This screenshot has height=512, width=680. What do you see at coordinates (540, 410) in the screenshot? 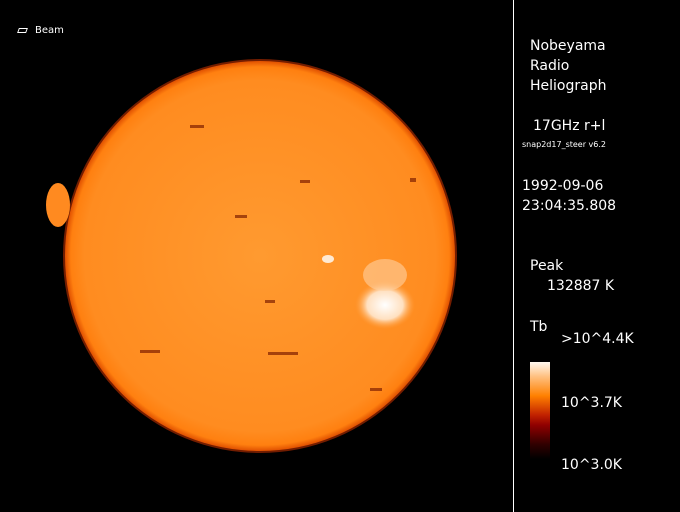
I see `colorbar` at bounding box center [540, 410].